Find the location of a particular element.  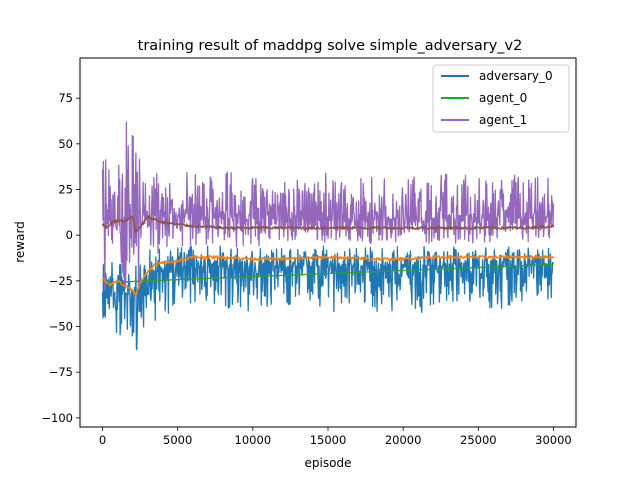

x-tick-label: 5000 is located at coordinates (177, 440).